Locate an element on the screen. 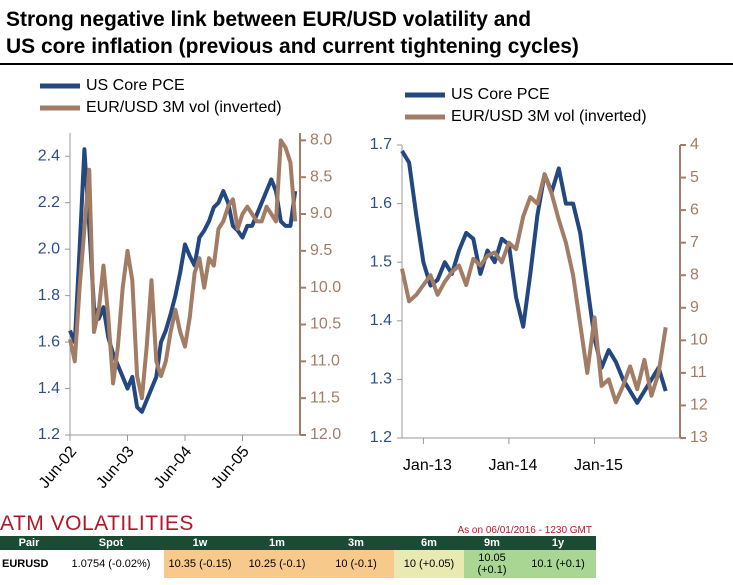 The height and width of the screenshot is (585, 733). table-cell: 1.0754 (-0.02%) is located at coordinates (111, 564).